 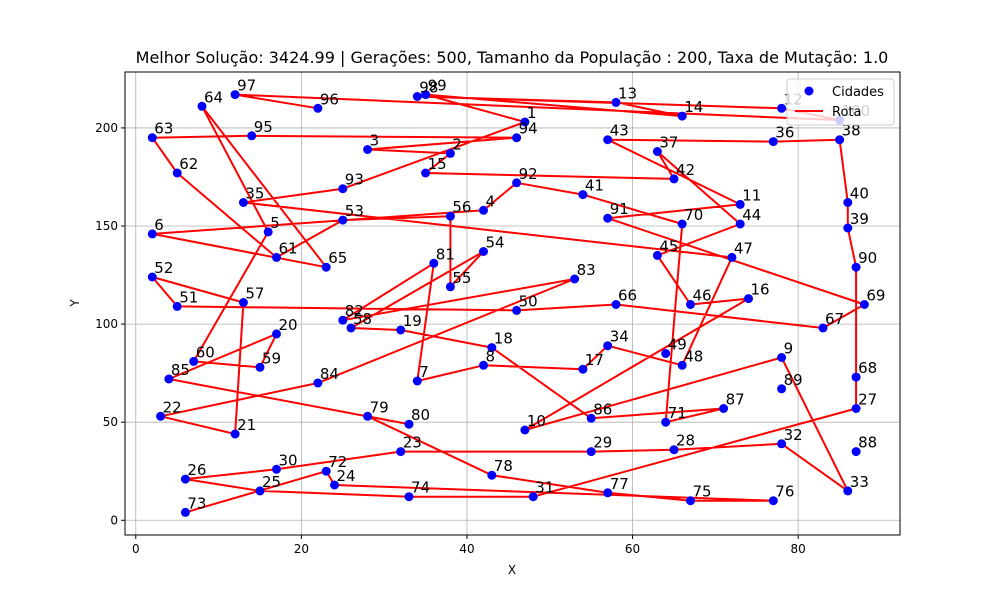 I want to click on city-label: 24, so click(x=346, y=476).